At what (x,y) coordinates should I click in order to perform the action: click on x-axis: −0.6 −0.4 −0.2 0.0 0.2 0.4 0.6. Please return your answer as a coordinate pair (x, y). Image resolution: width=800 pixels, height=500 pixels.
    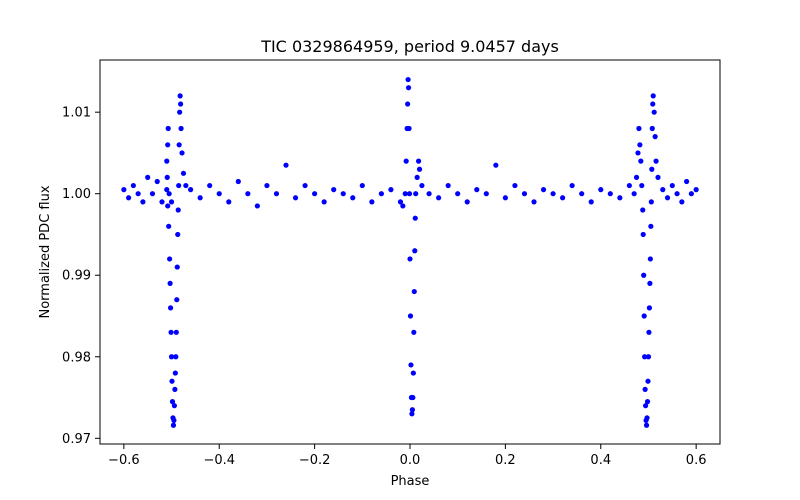
    Looking at the image, I should click on (407, 456).